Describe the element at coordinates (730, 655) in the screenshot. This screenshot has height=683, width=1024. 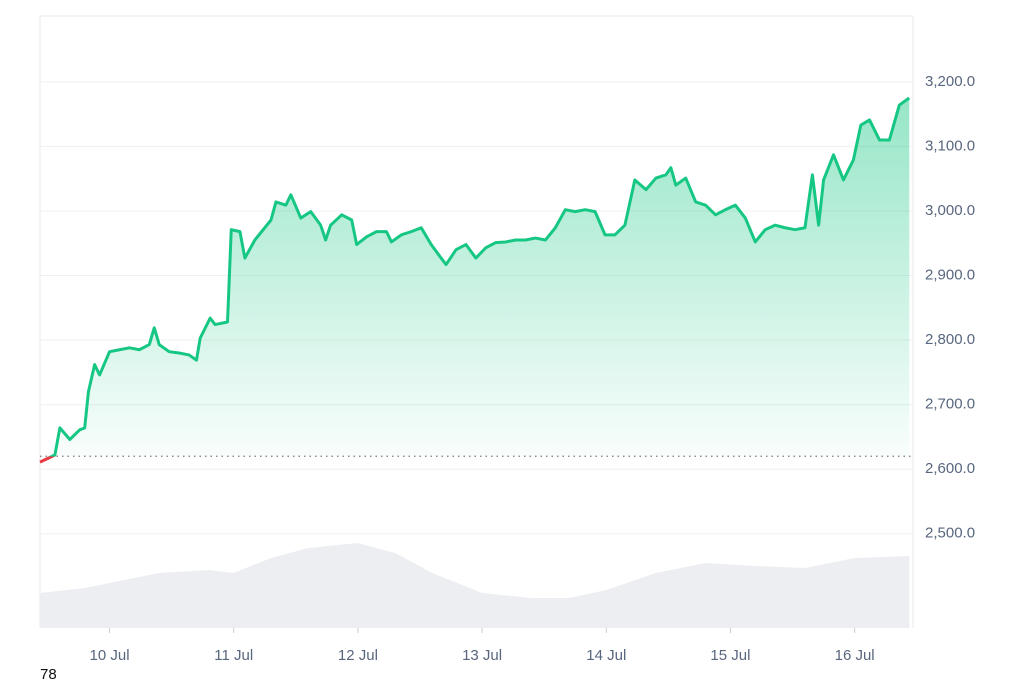
I see `x-tick-label: 15 Jul` at that location.